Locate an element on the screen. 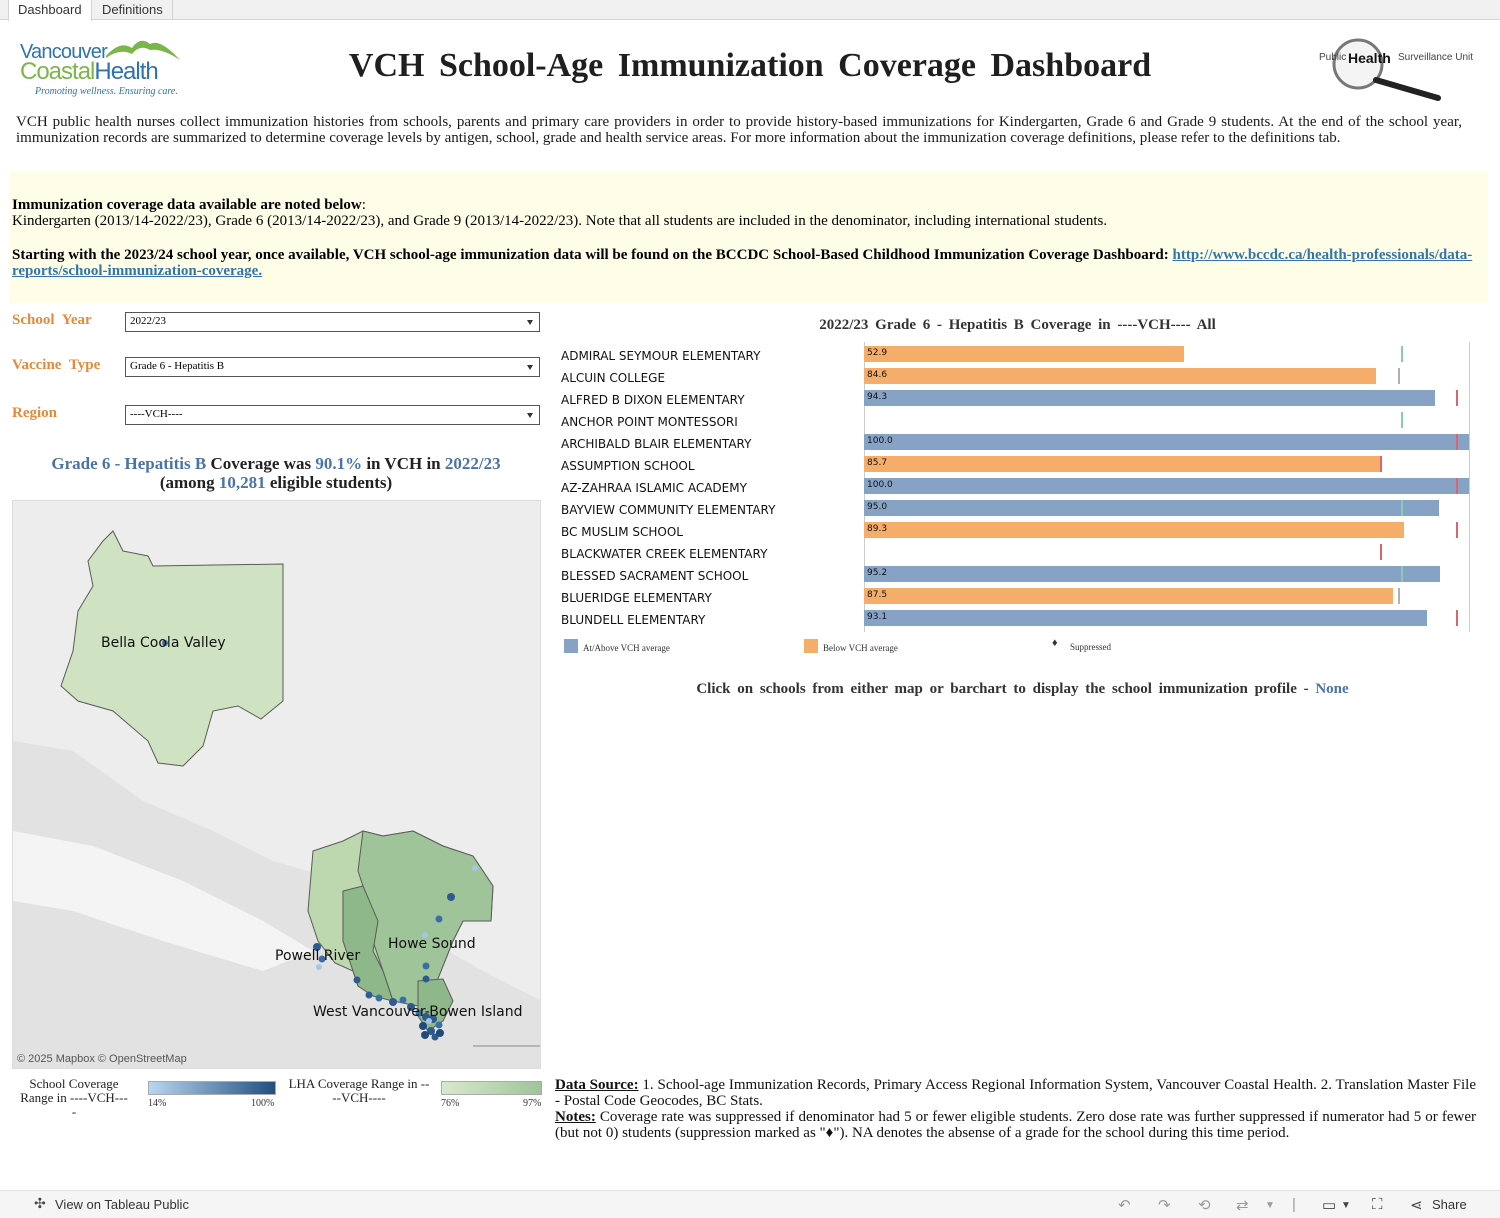 The height and width of the screenshot is (1218, 1500). bar-value-label: 93.1 is located at coordinates (877, 617).